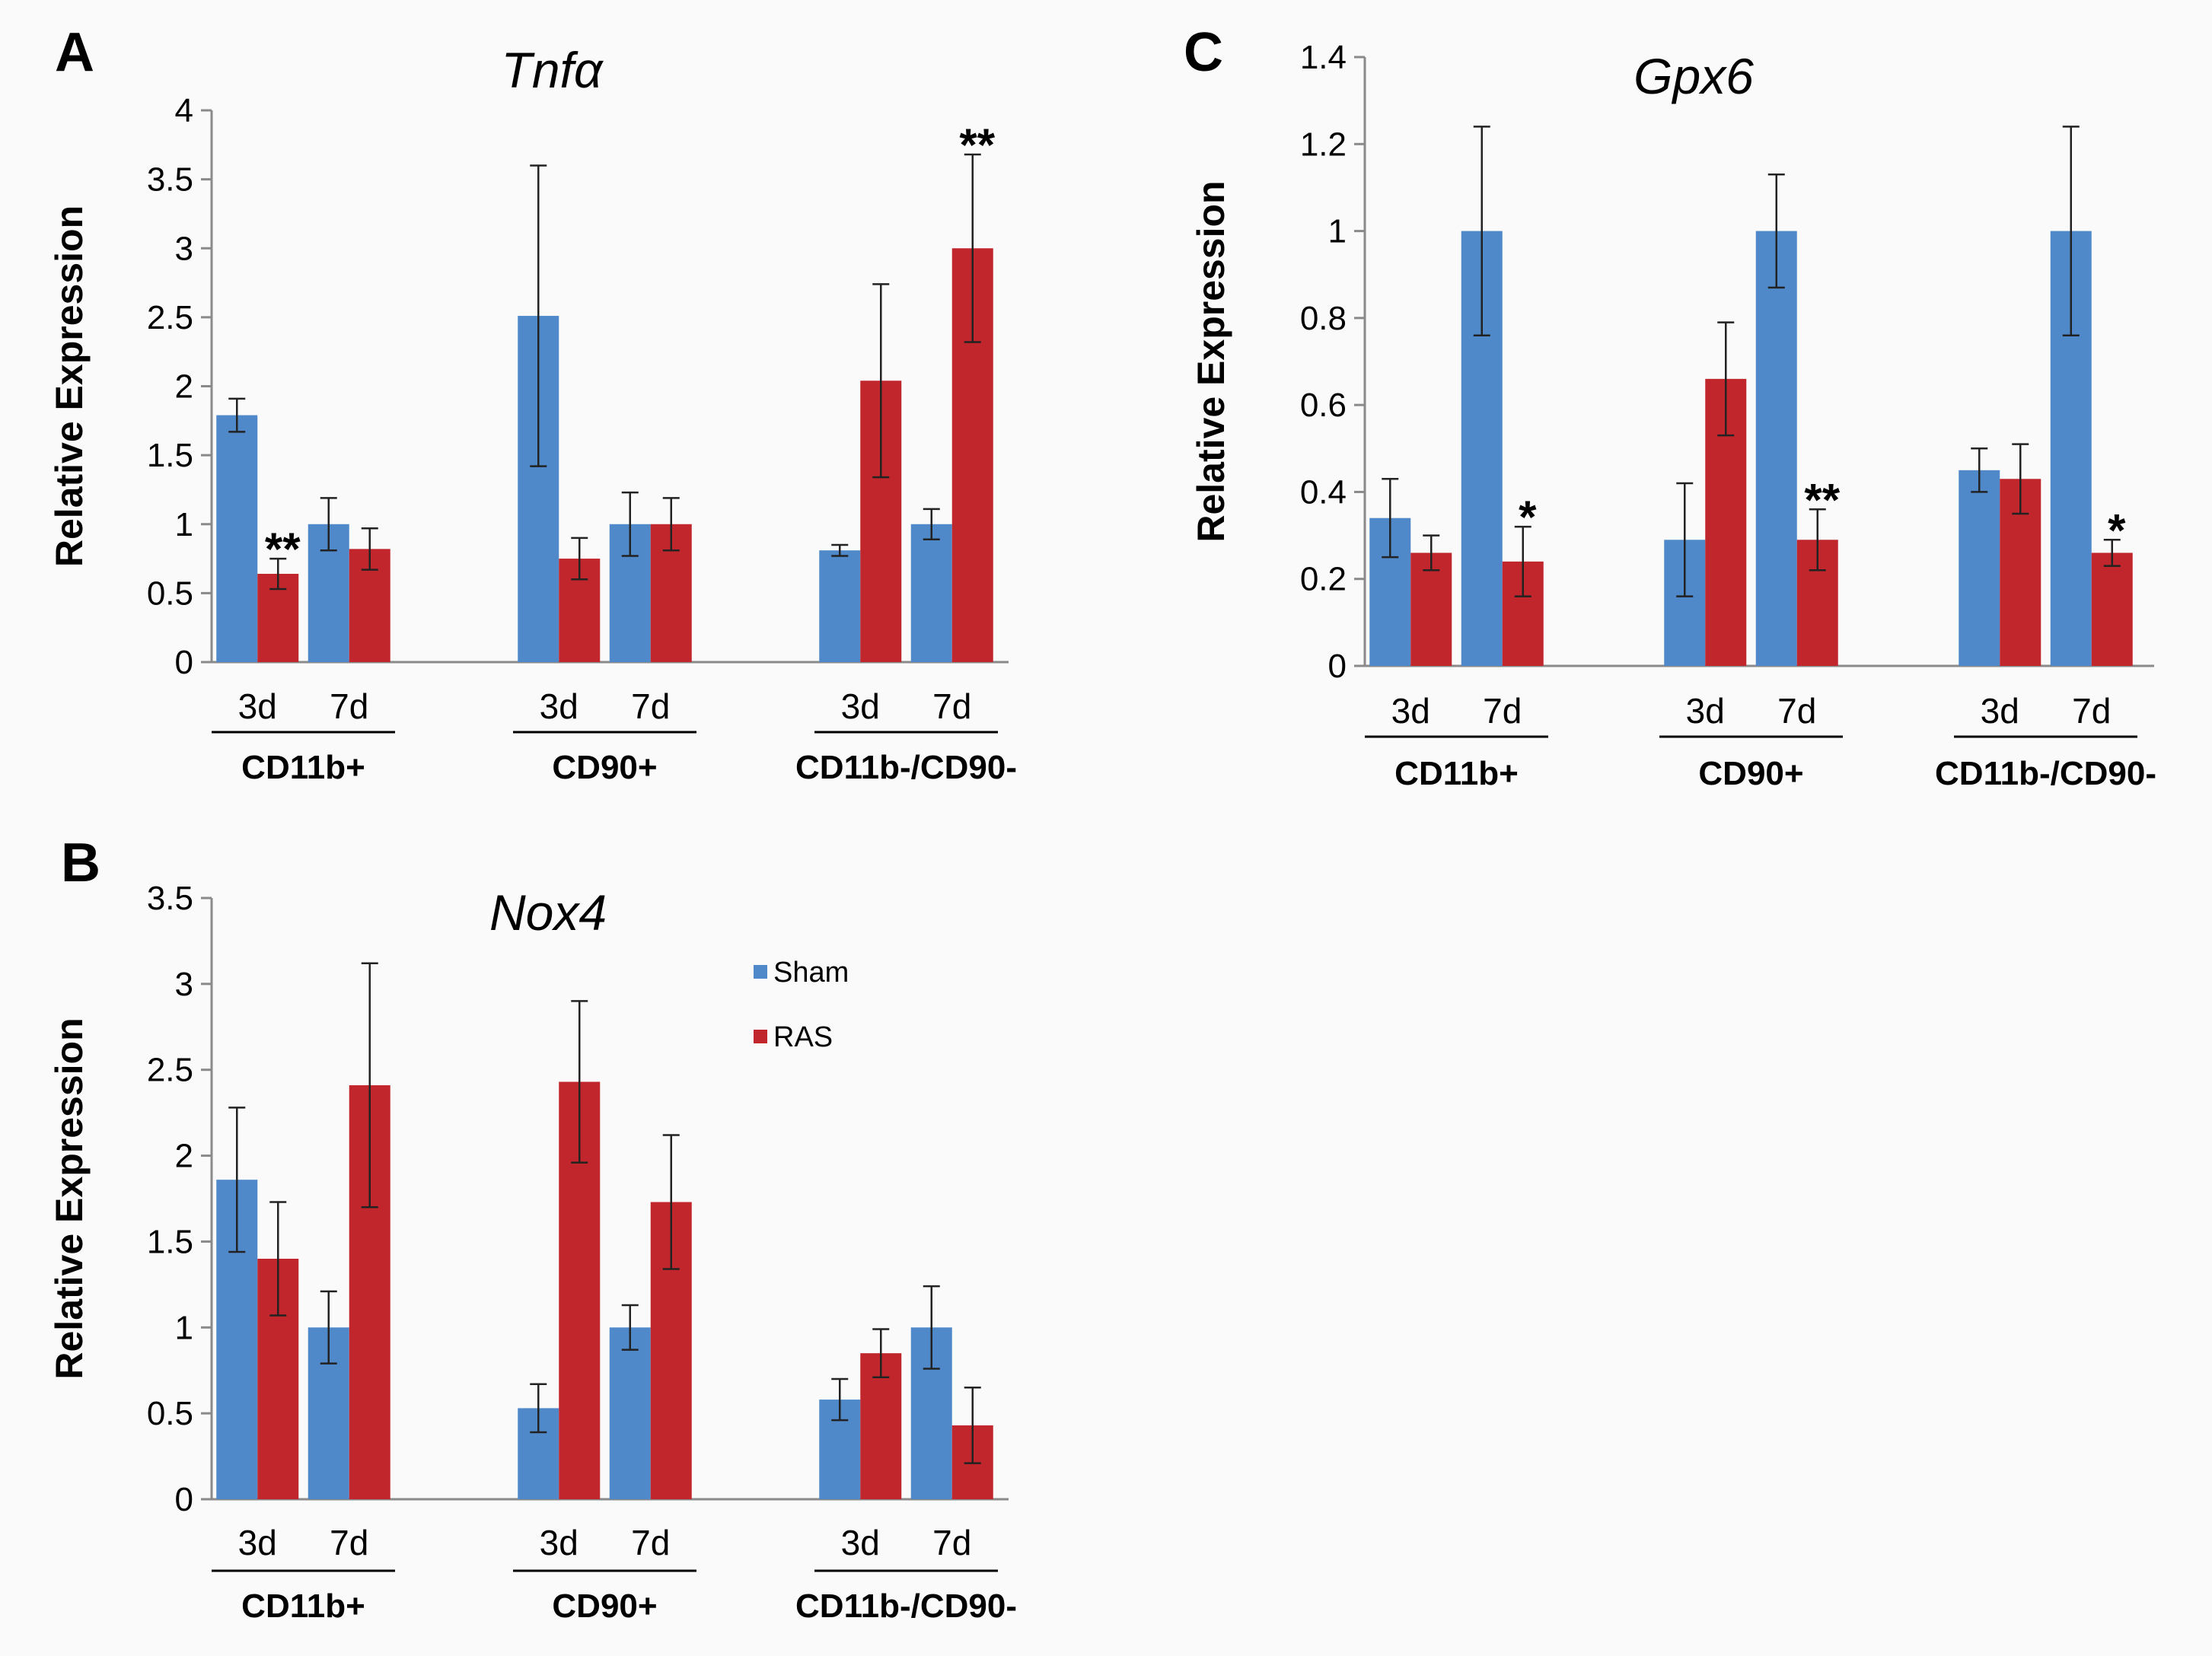 This screenshot has width=2212, height=1656. What do you see at coordinates (1694, 76) in the screenshot?
I see `chart-title: Gpx6` at bounding box center [1694, 76].